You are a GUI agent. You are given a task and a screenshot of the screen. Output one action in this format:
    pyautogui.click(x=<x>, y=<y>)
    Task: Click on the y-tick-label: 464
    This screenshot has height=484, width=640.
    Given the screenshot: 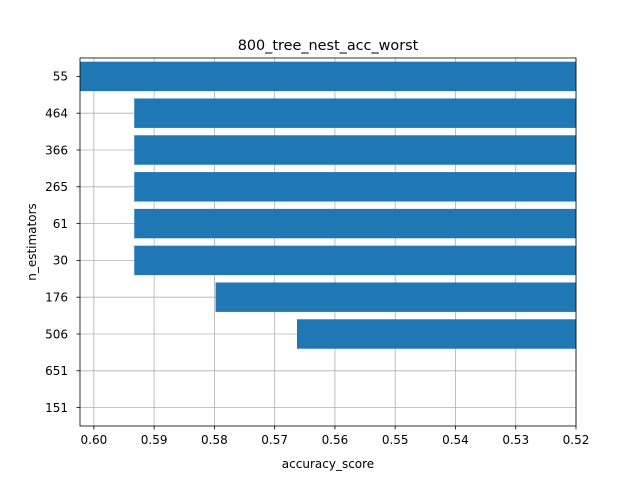 What is the action you would take?
    pyautogui.click(x=56, y=114)
    